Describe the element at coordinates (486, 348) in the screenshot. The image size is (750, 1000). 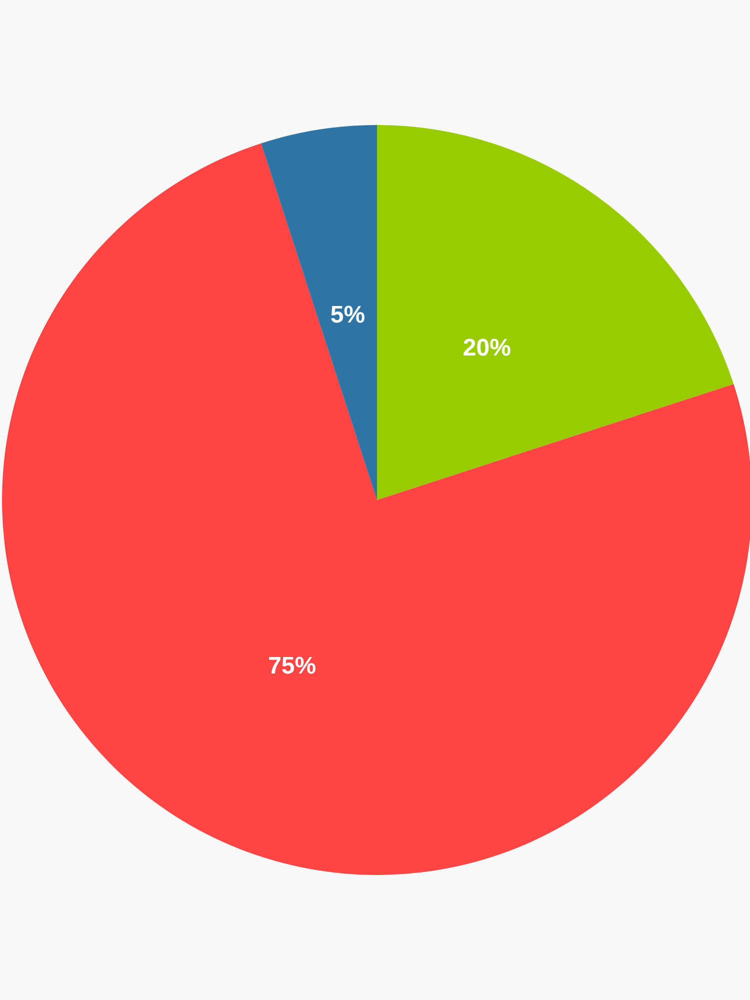
I see `data-label: 20%` at that location.